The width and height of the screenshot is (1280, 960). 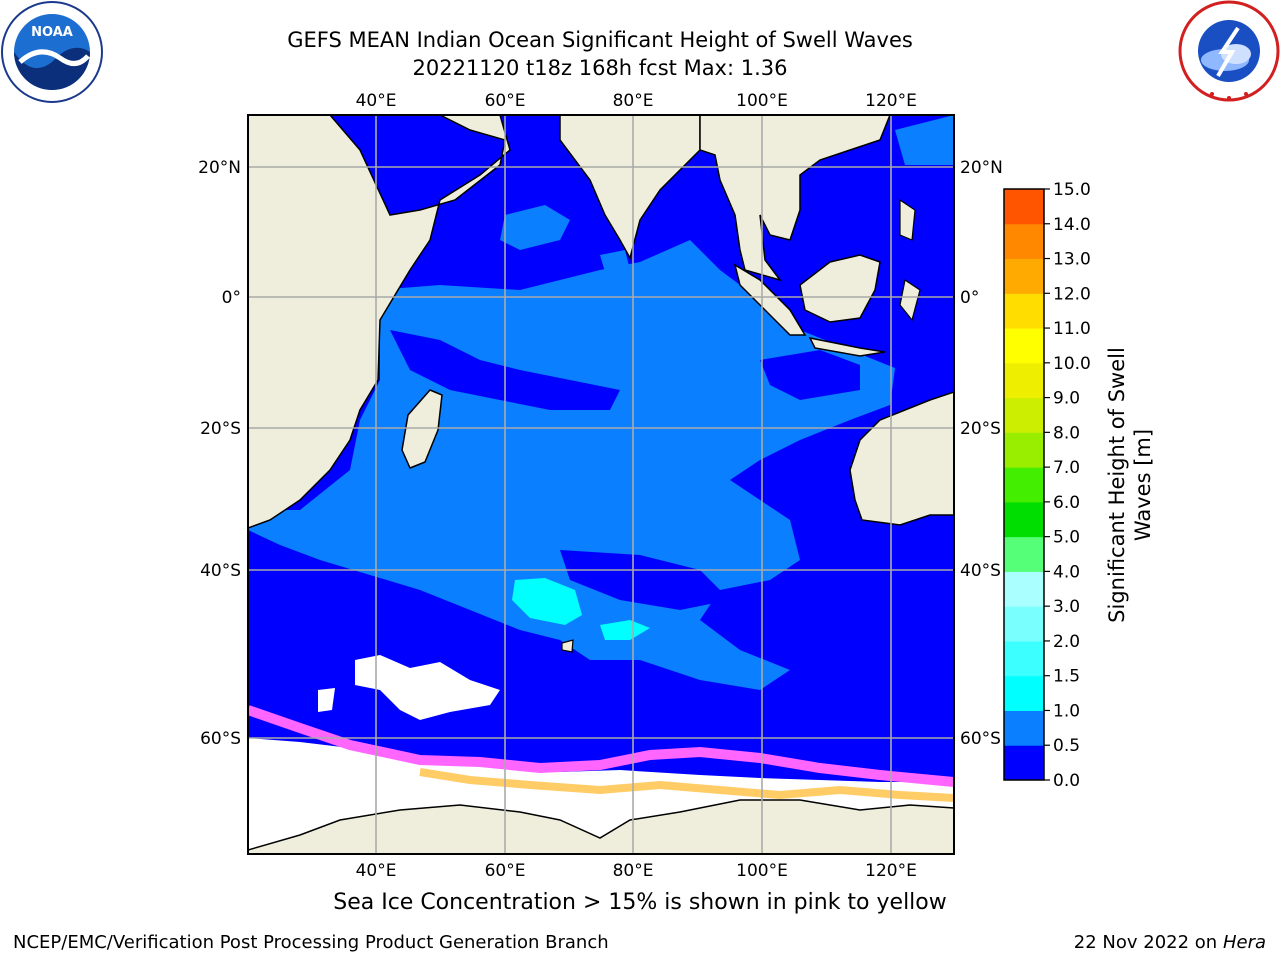 What do you see at coordinates (422, 429) in the screenshot?
I see `land-madagascar` at bounding box center [422, 429].